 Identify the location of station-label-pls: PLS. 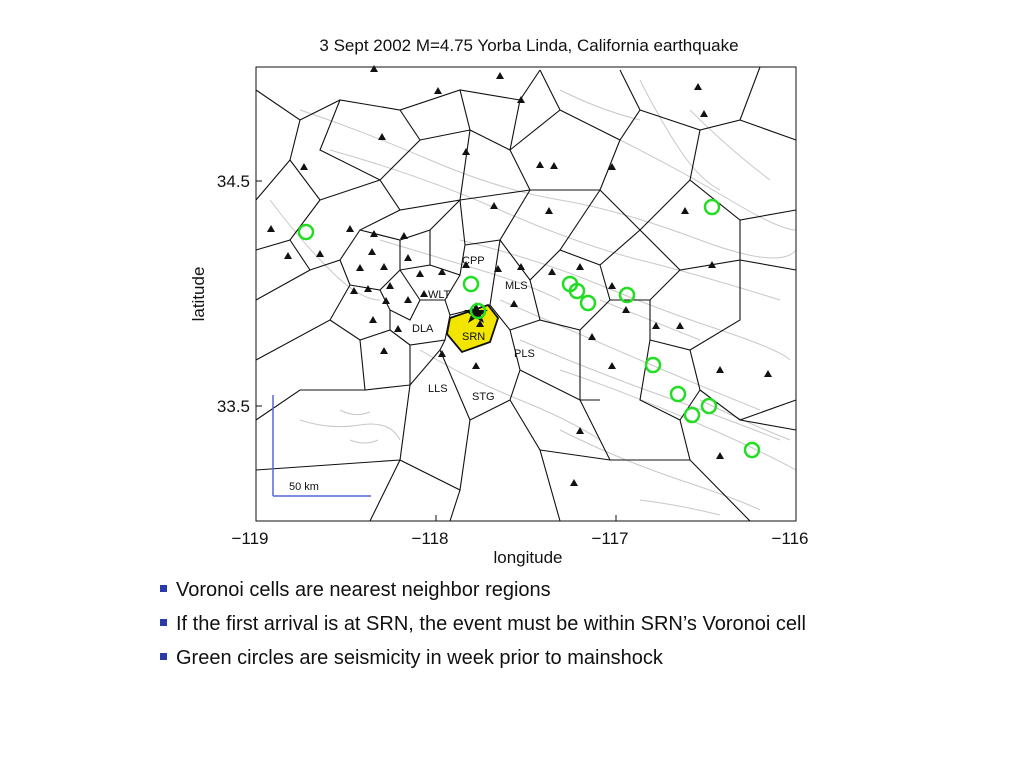
(524, 354).